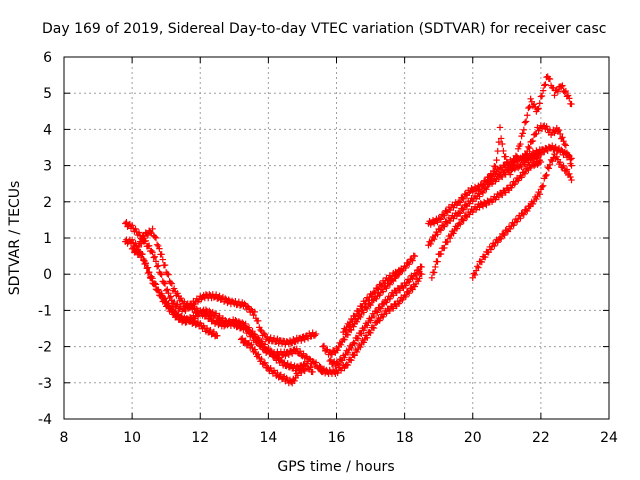 This screenshot has height=480, width=640. Describe the element at coordinates (200, 438) in the screenshot. I see `x-tick-label: 12` at that location.